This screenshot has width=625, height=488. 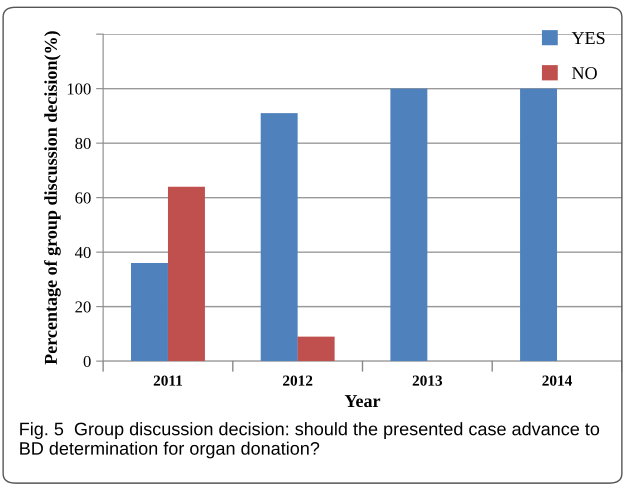 What do you see at coordinates (87, 362) in the screenshot?
I see `y-tick-label: 0` at bounding box center [87, 362].